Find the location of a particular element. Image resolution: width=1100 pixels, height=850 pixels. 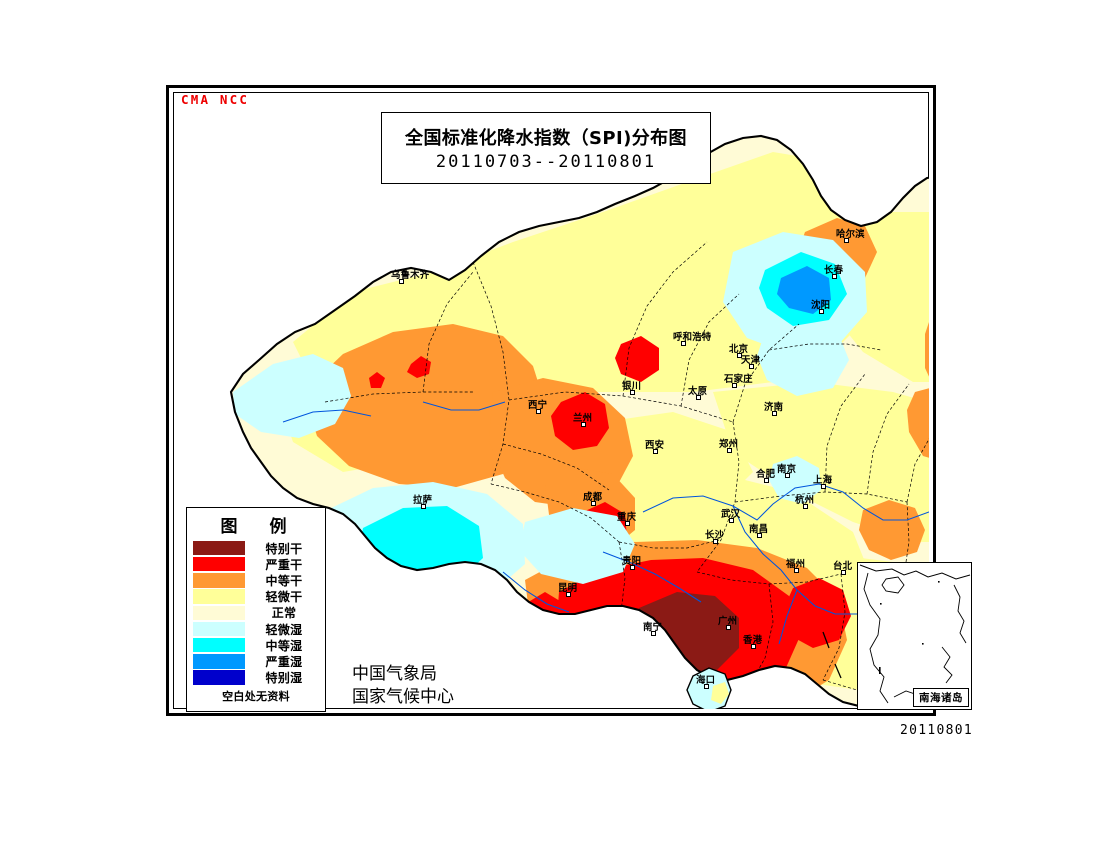

city-label: 杭州 is located at coordinates (805, 500).